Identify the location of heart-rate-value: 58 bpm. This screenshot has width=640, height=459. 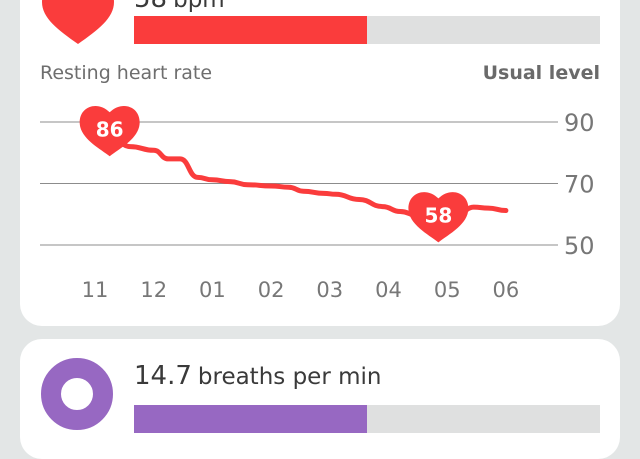
(179, 7).